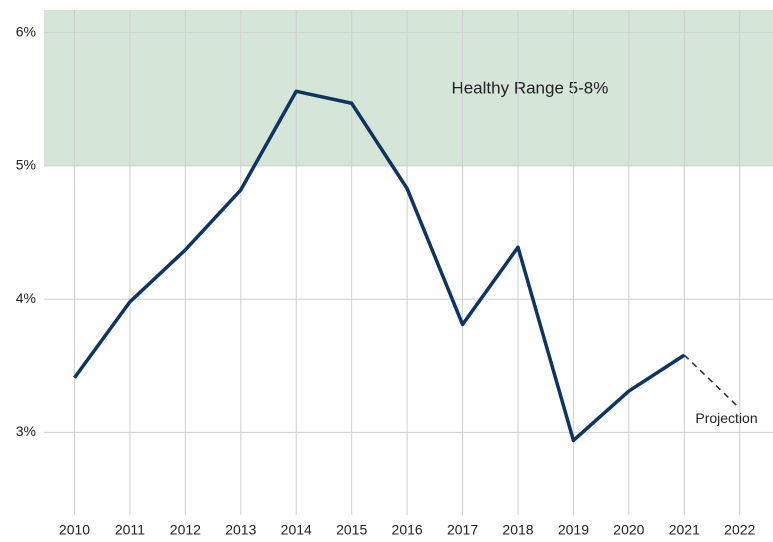  I want to click on x-tick-label: 2015, so click(351, 530).